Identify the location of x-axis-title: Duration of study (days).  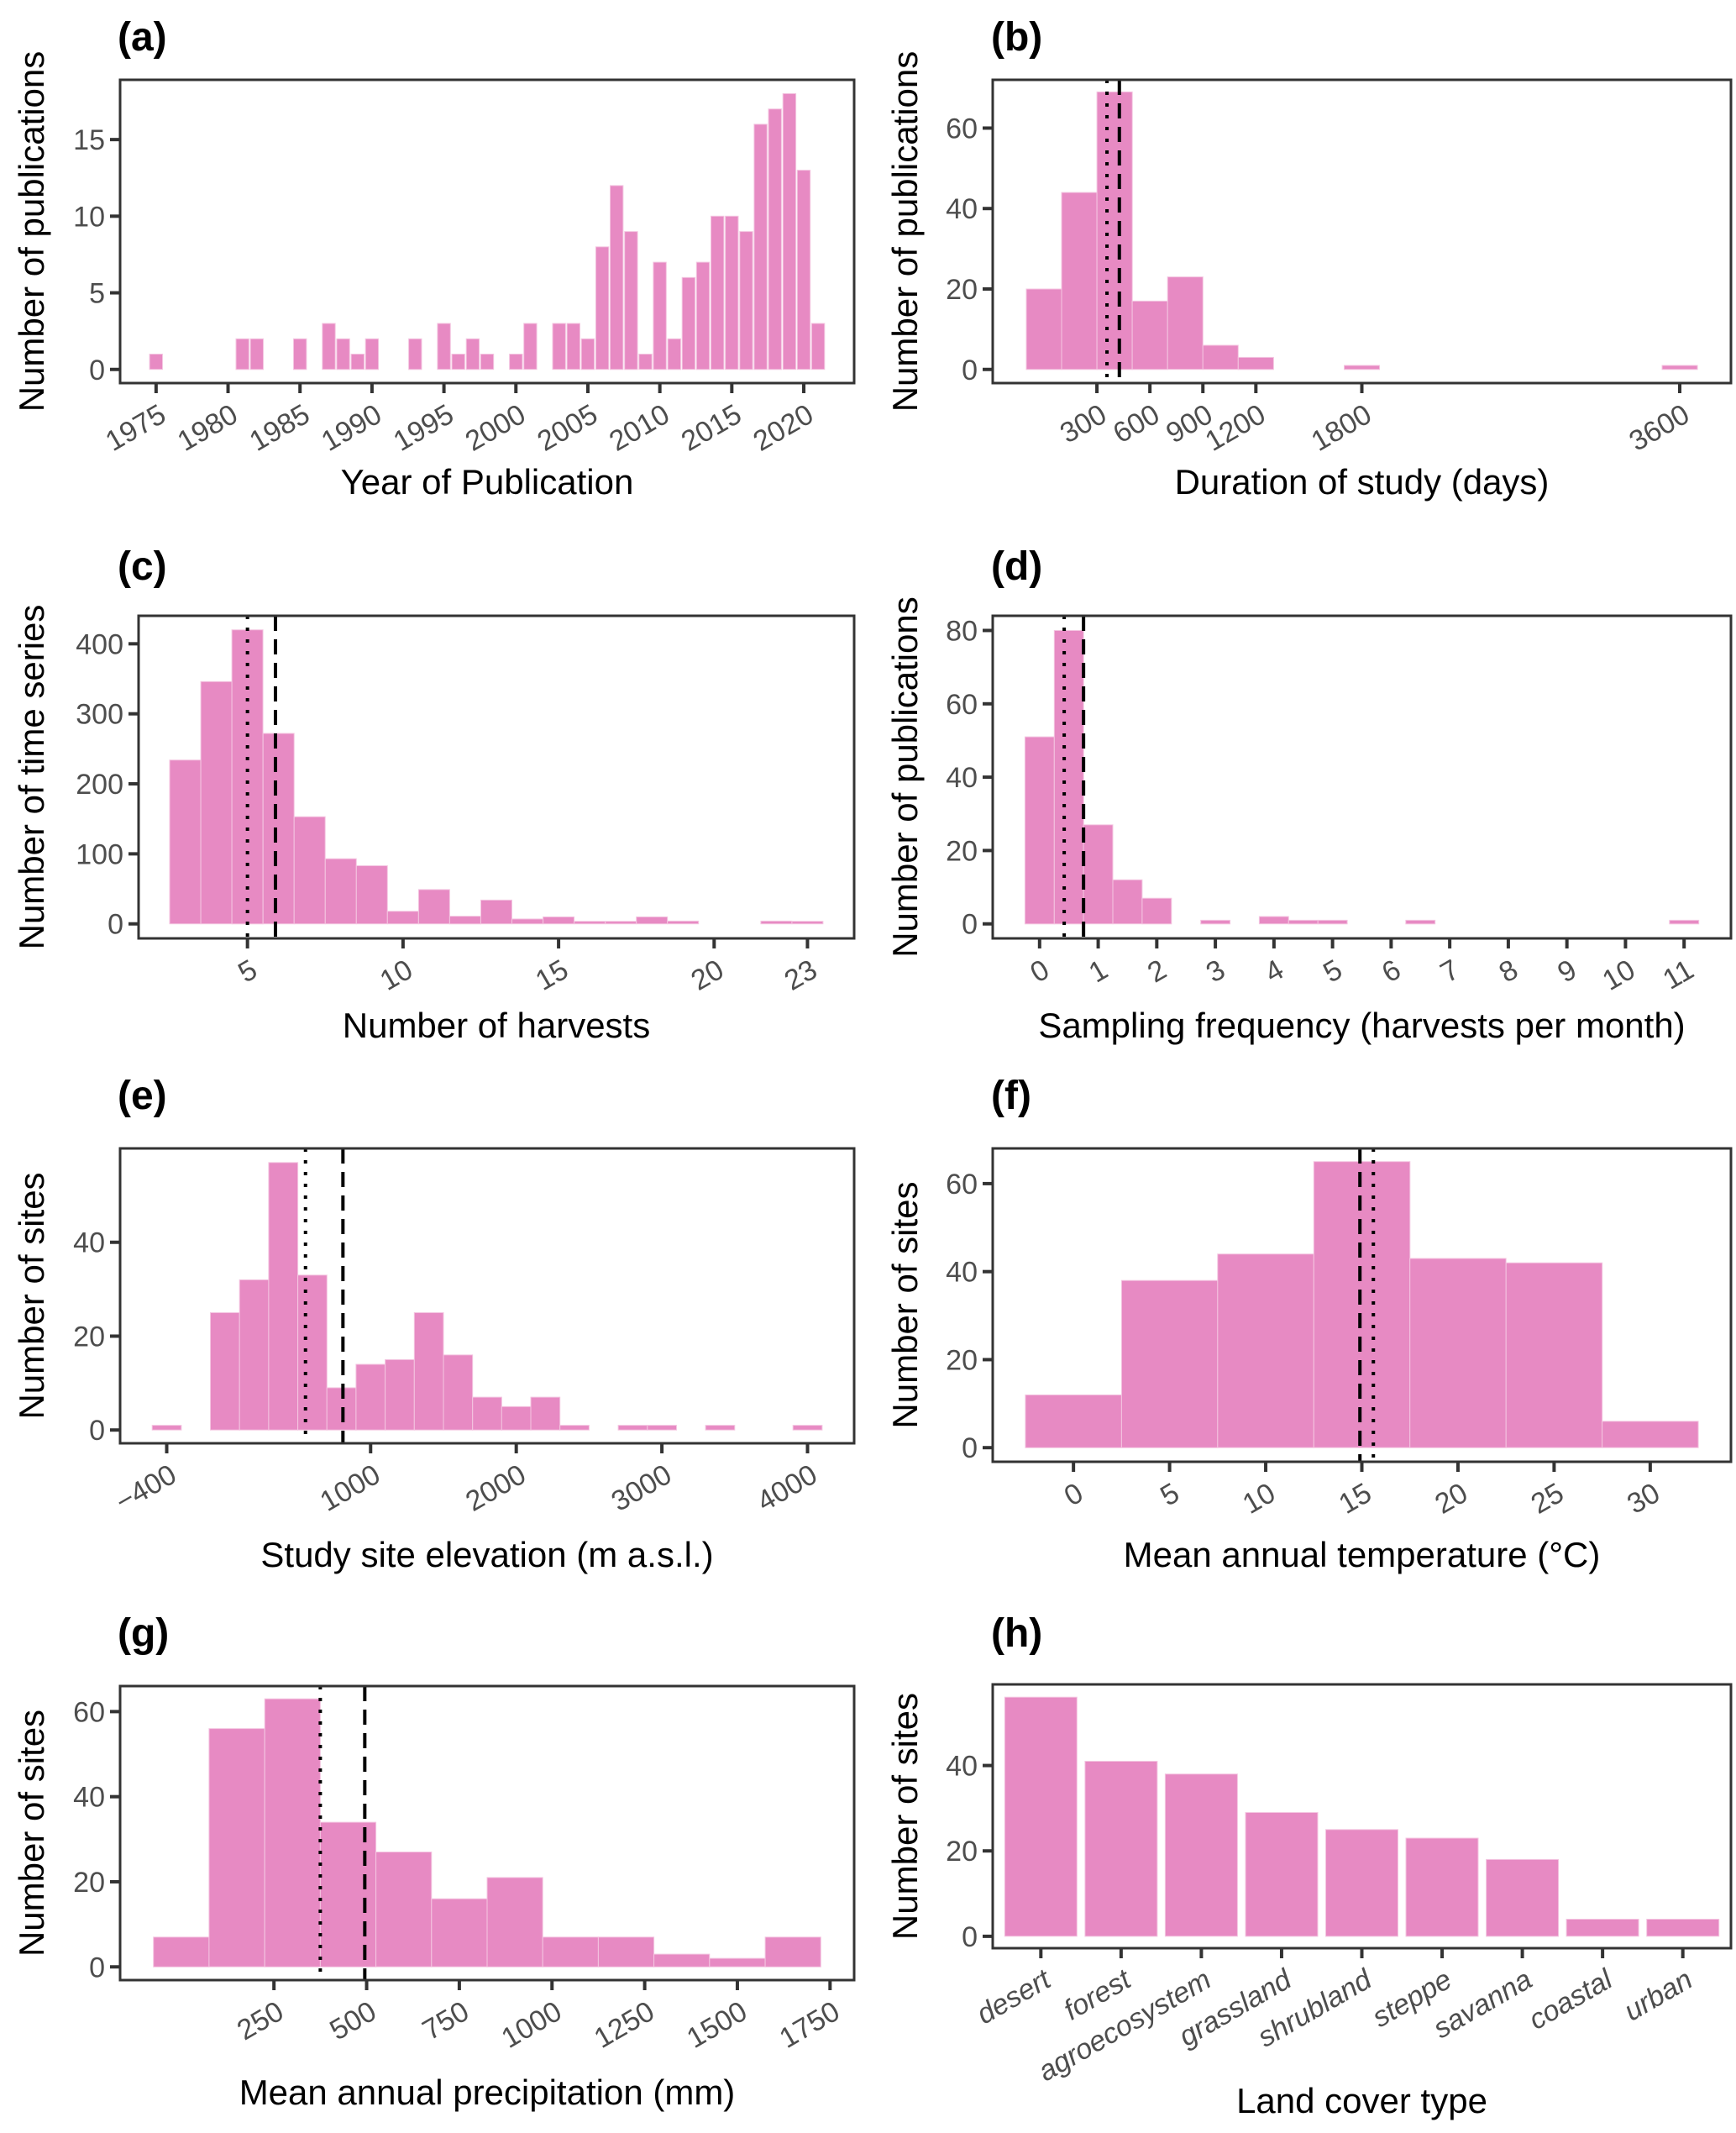
(1362, 482).